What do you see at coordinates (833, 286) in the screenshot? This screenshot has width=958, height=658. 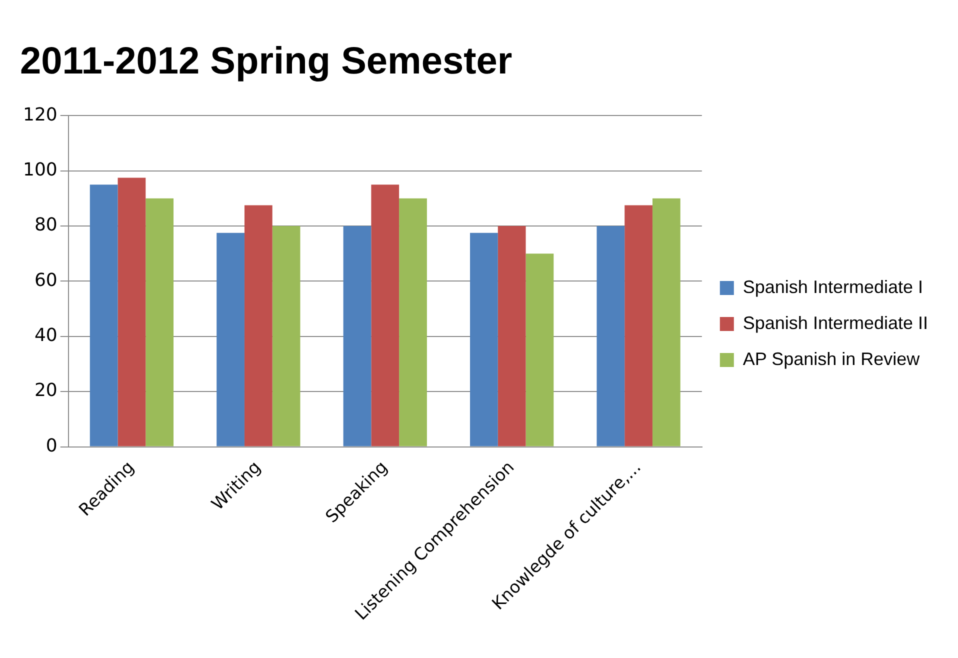 I see `legend-label: Spanish Intermediate I` at bounding box center [833, 286].